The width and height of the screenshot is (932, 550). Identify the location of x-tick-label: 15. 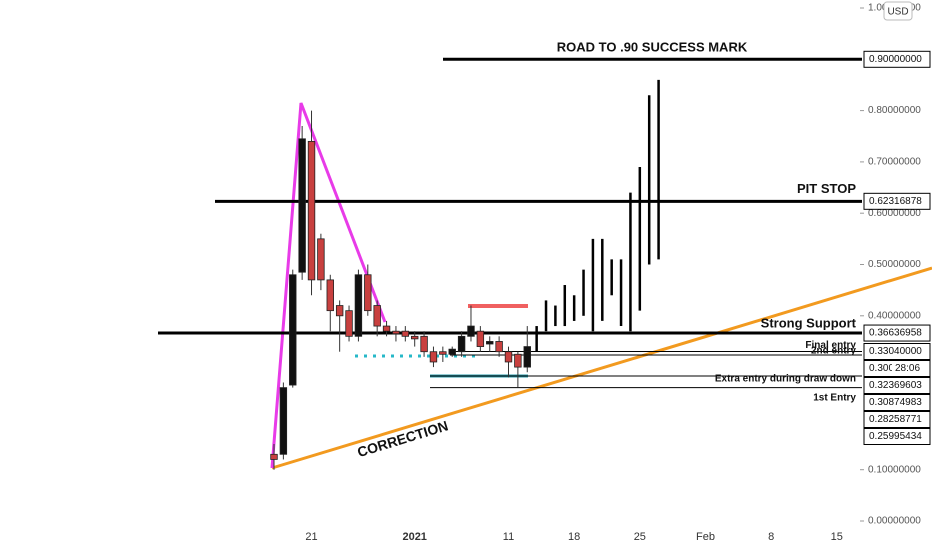
(837, 537).